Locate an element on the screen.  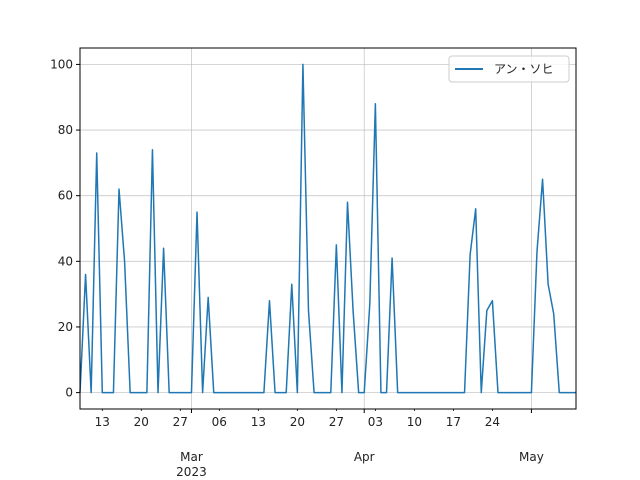
legend: アン・ソヒ is located at coordinates (509, 69).